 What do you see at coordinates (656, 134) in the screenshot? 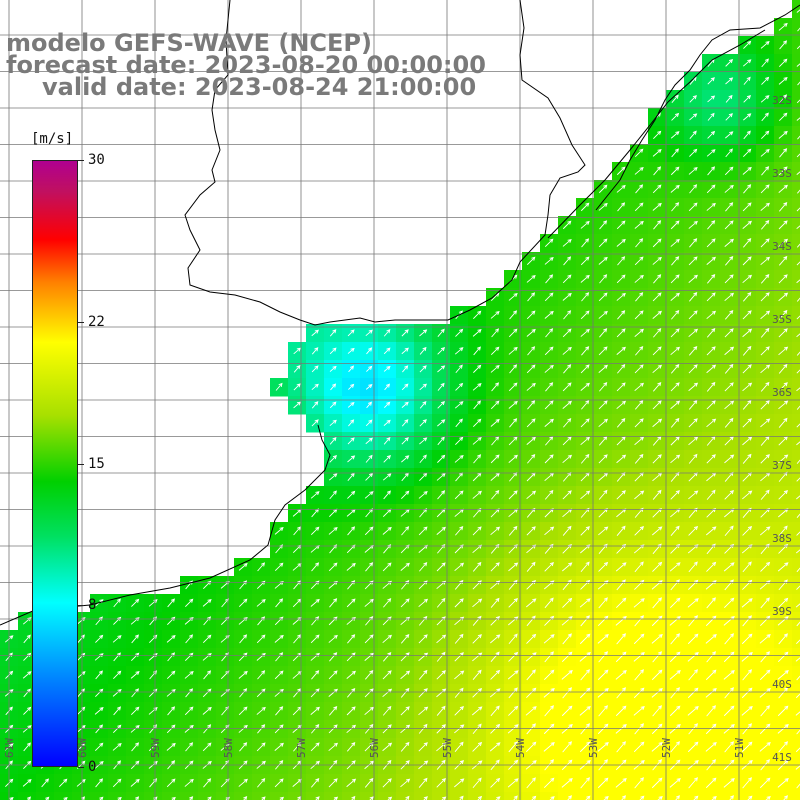
I see `coastline-lagoon` at bounding box center [656, 134].